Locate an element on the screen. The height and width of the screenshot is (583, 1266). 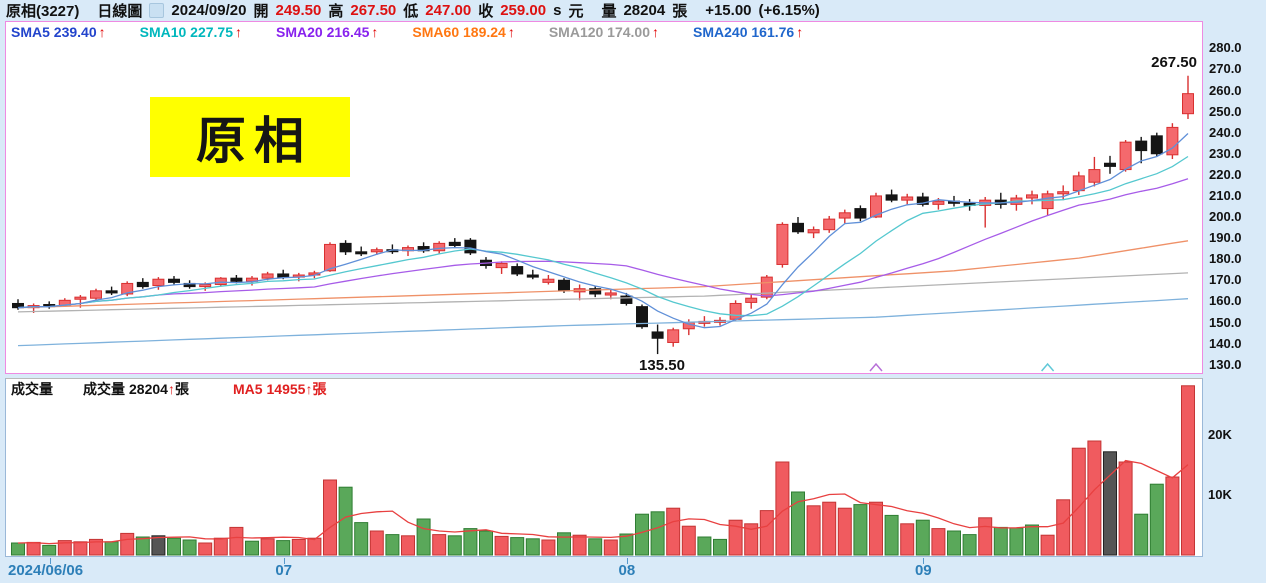
price-axis-tick: 150.0 is located at coordinates (1225, 322).